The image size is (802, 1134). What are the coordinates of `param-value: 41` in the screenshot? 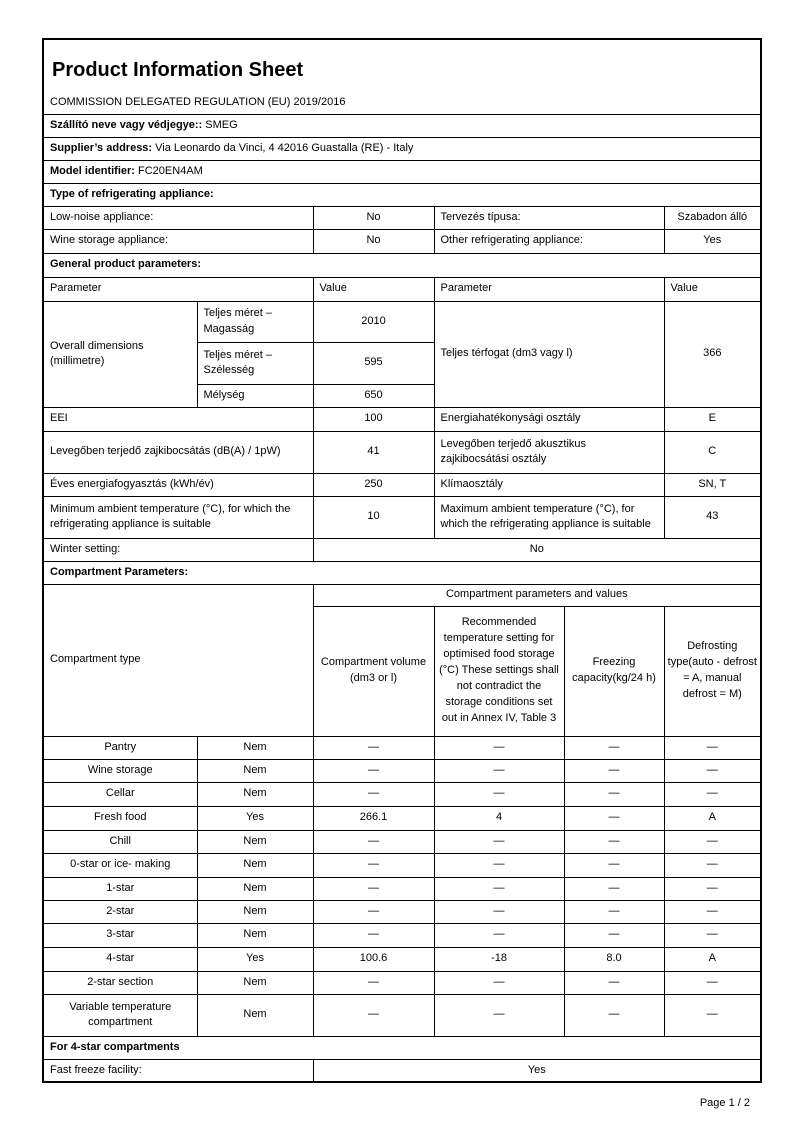 It's located at (373, 452).